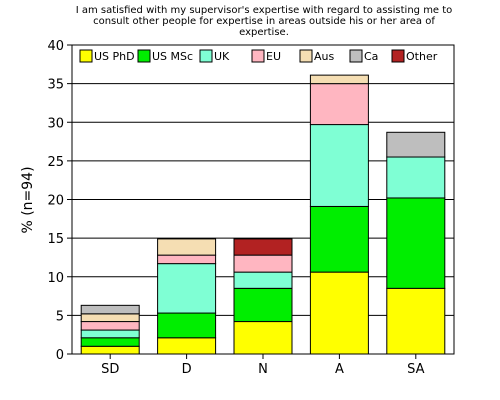  What do you see at coordinates (264, 32) in the screenshot?
I see `chart-title-line-3: expertise.` at bounding box center [264, 32].